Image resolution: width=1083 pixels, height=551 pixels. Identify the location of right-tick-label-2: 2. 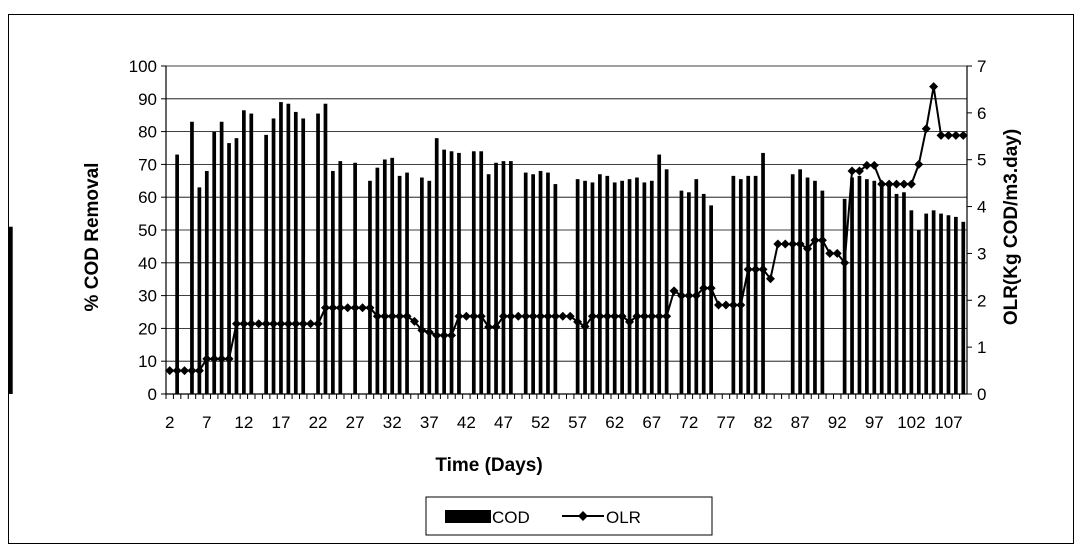
(981, 300).